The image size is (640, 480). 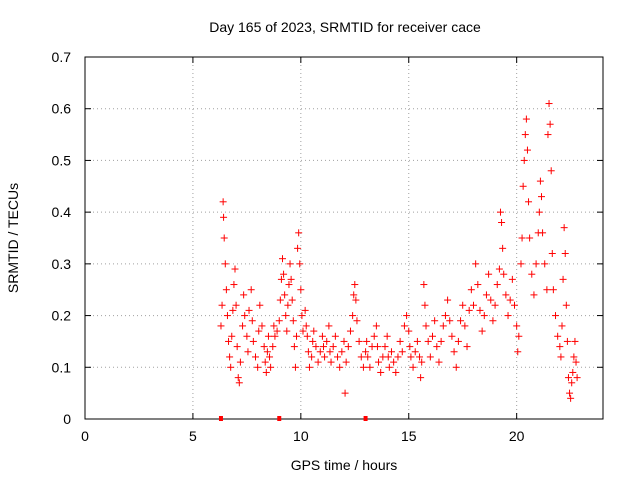 I want to click on y-tick-label: 0, so click(x=67, y=419).